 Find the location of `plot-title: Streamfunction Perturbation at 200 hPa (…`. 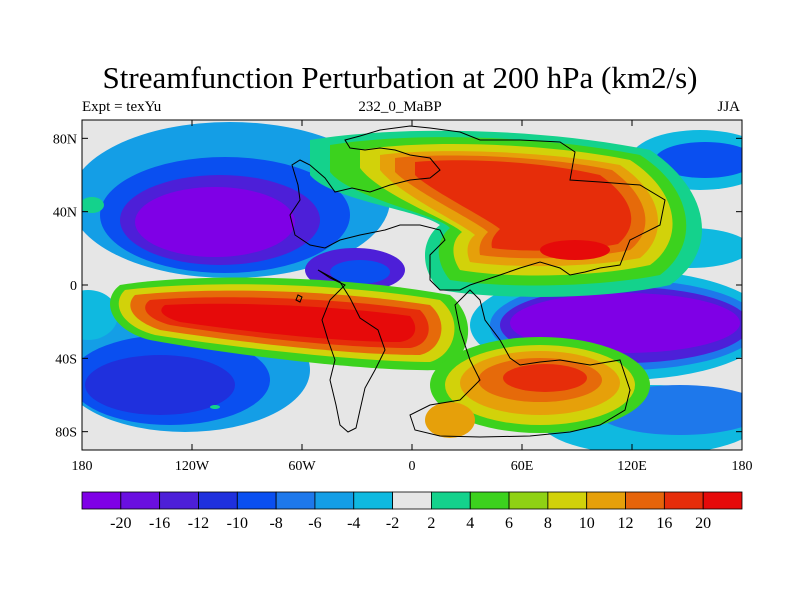

plot-title: Streamfunction Perturbation at 200 hPa (… is located at coordinates (400, 77).